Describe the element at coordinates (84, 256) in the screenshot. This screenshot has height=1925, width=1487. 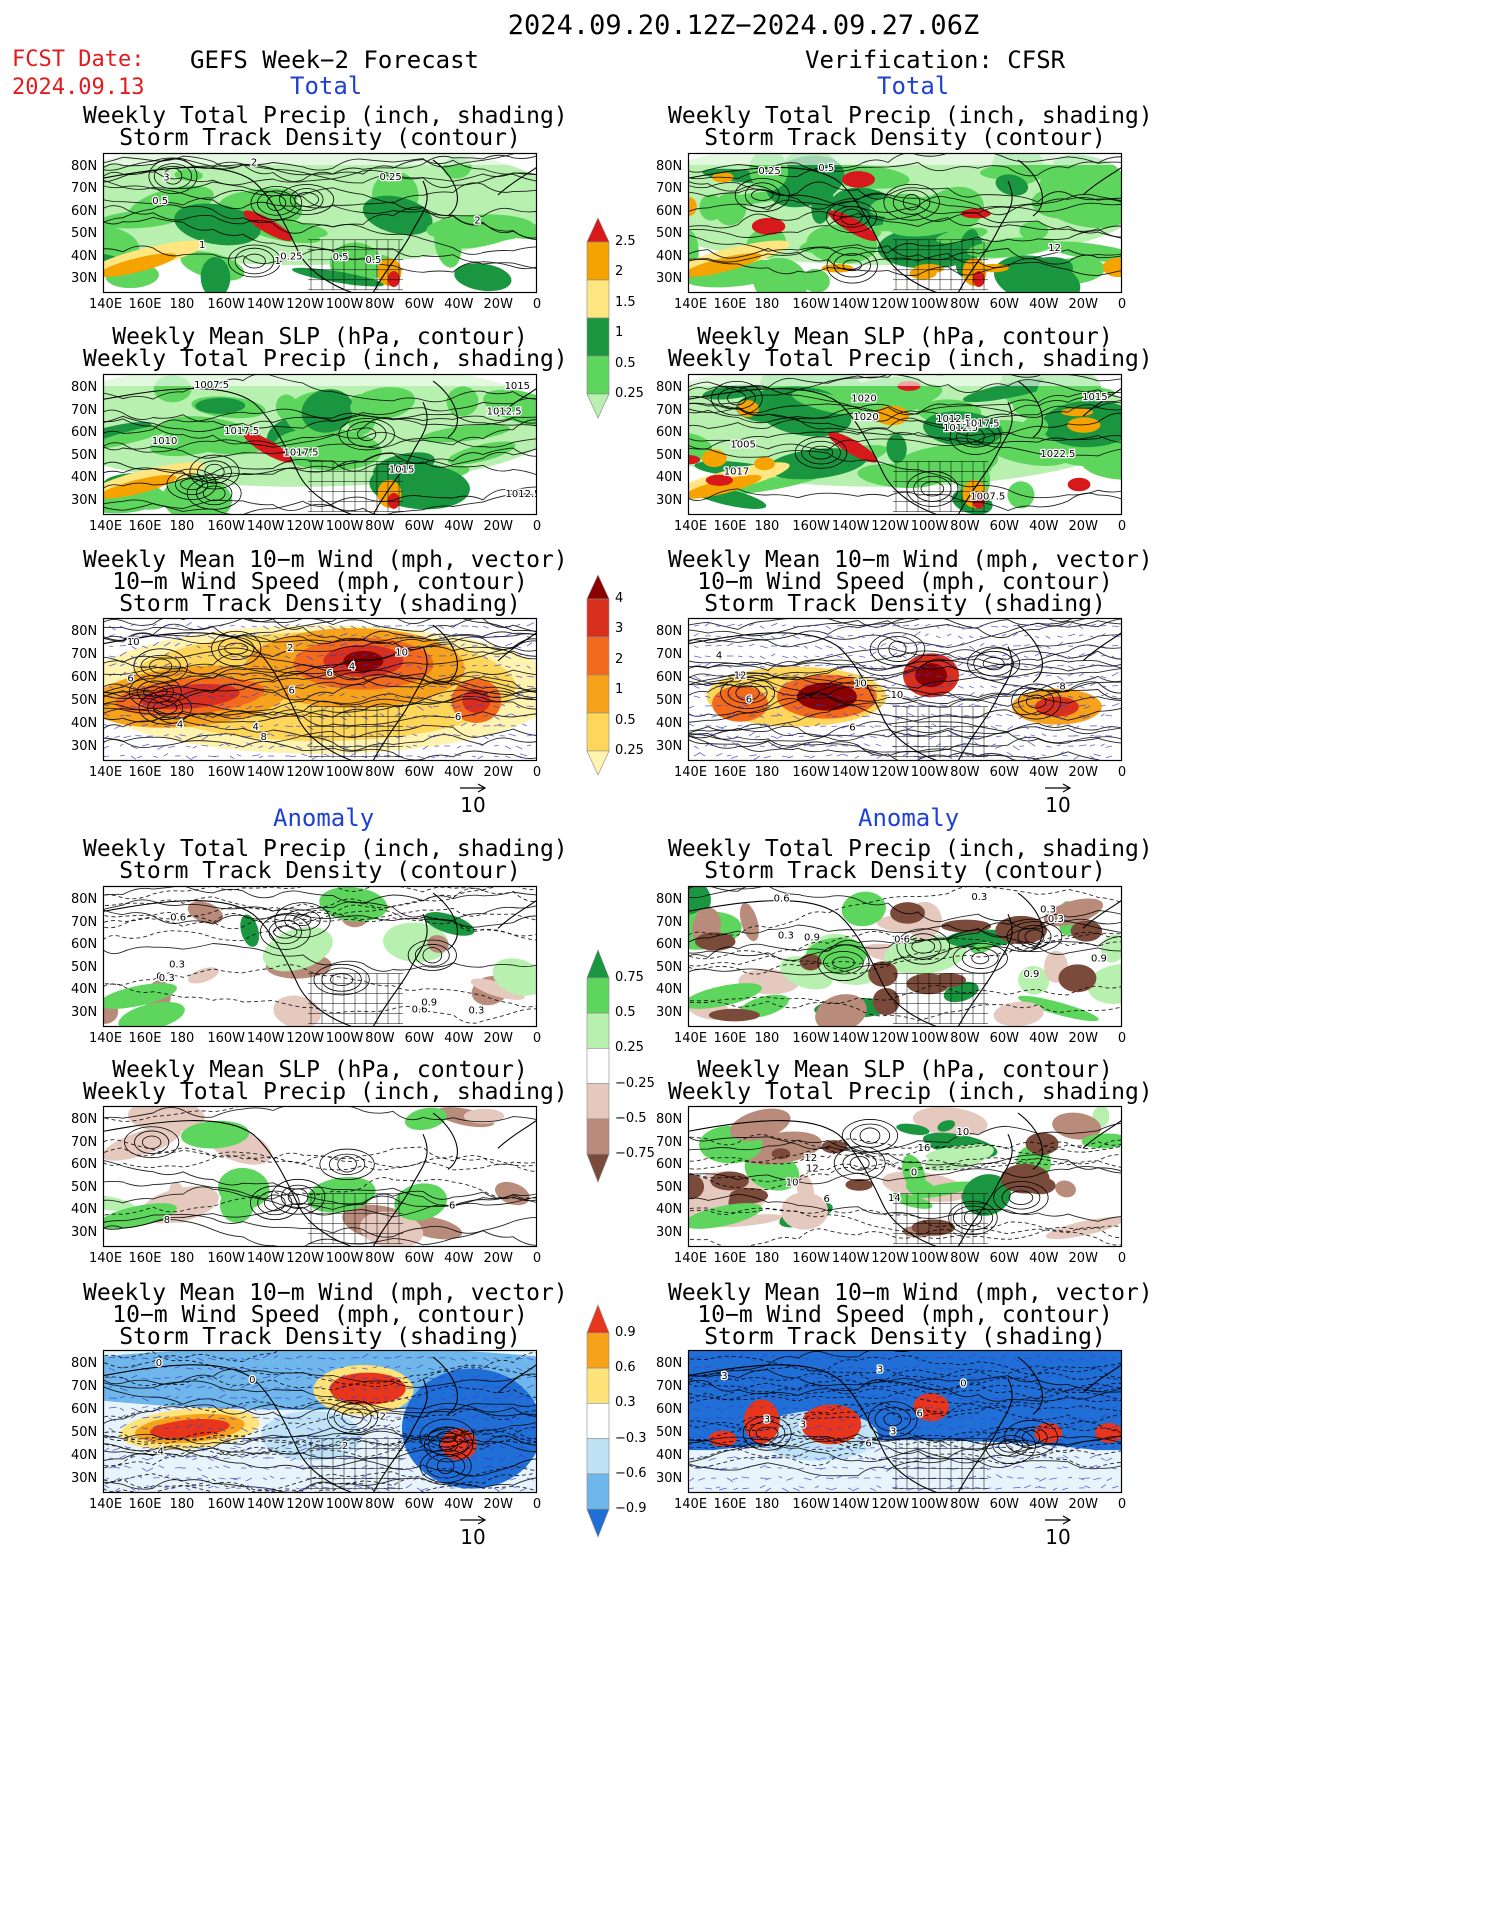
I see `lat-tick-label: 40N` at that location.